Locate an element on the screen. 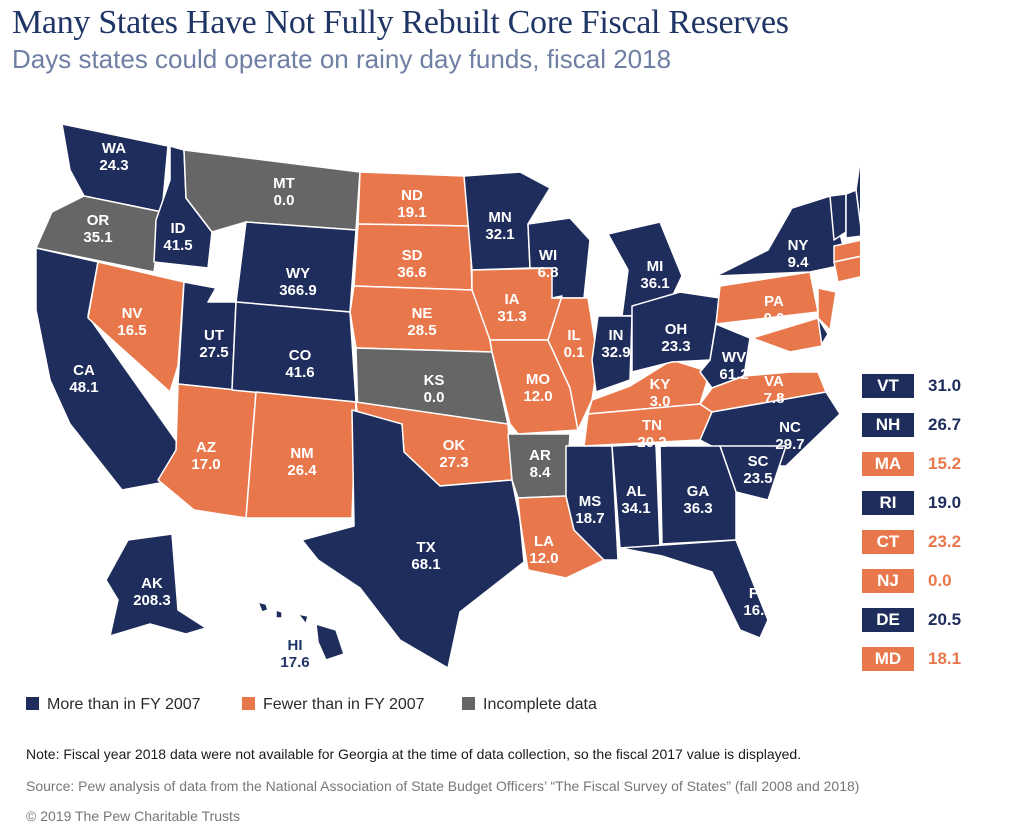 The height and width of the screenshot is (834, 1024). state-ga-value: 36.3 is located at coordinates (697, 508).